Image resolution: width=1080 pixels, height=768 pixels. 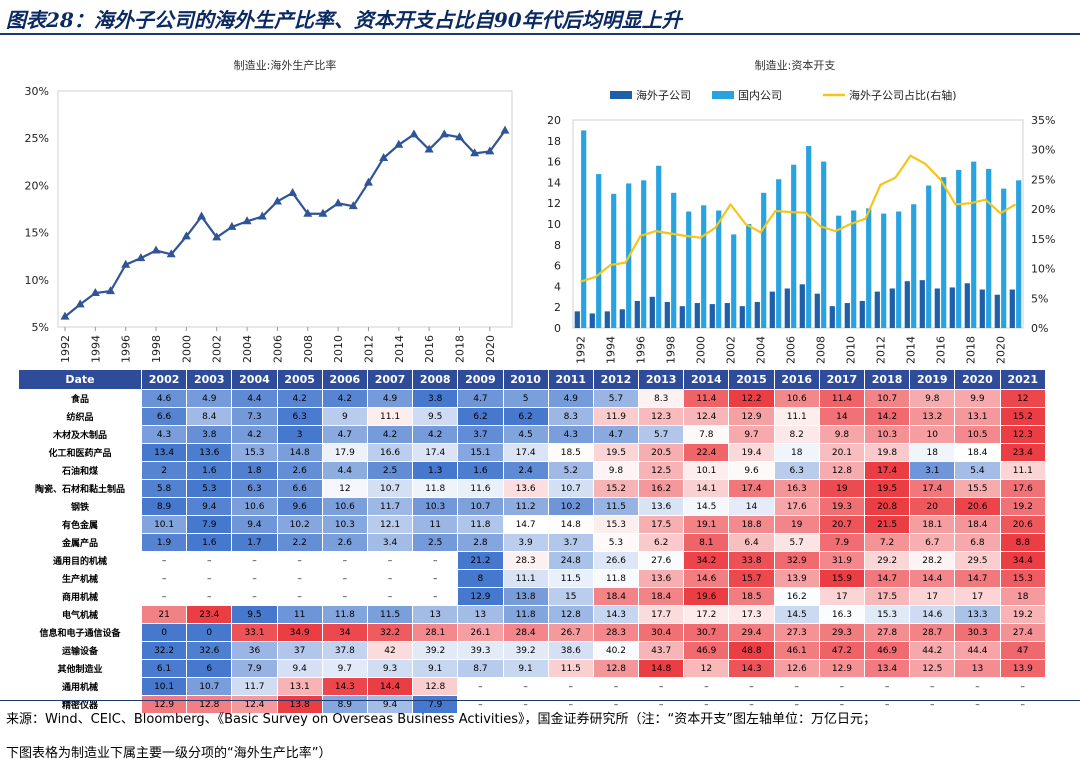 What do you see at coordinates (164, 398) in the screenshot?
I see `table-cell: 4.6` at bounding box center [164, 398].